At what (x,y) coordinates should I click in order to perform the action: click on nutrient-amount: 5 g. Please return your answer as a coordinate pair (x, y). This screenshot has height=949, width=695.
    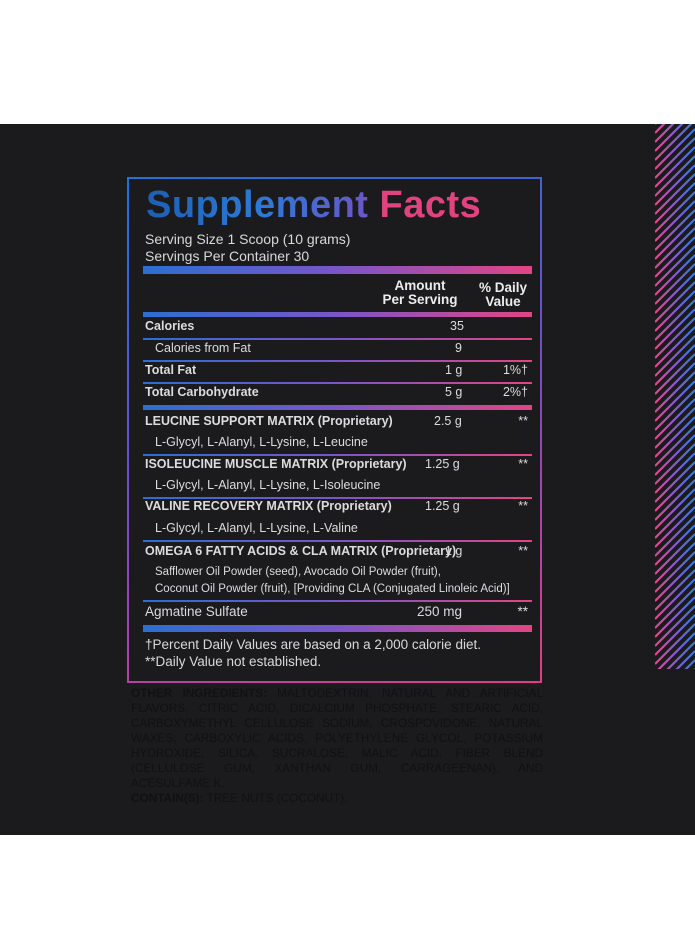
    Looking at the image, I should click on (454, 392).